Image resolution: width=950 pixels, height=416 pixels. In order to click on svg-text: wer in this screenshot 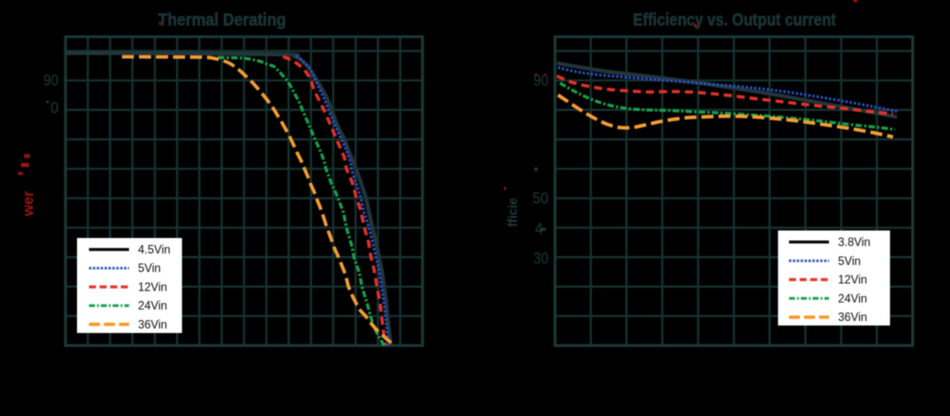, I will do `click(29, 204)`.